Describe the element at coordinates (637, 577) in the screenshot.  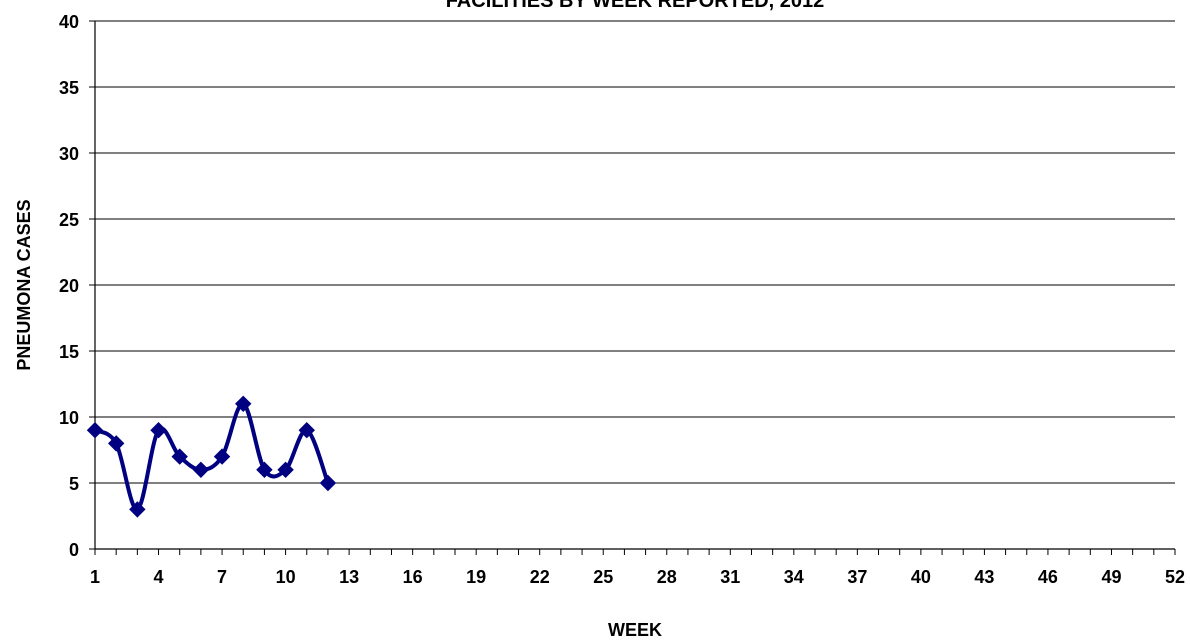
I see `x-tick-labels: 1 4 7 10 13 16 19 22 25 28 31 34 37 40 43 46 49 52` at that location.